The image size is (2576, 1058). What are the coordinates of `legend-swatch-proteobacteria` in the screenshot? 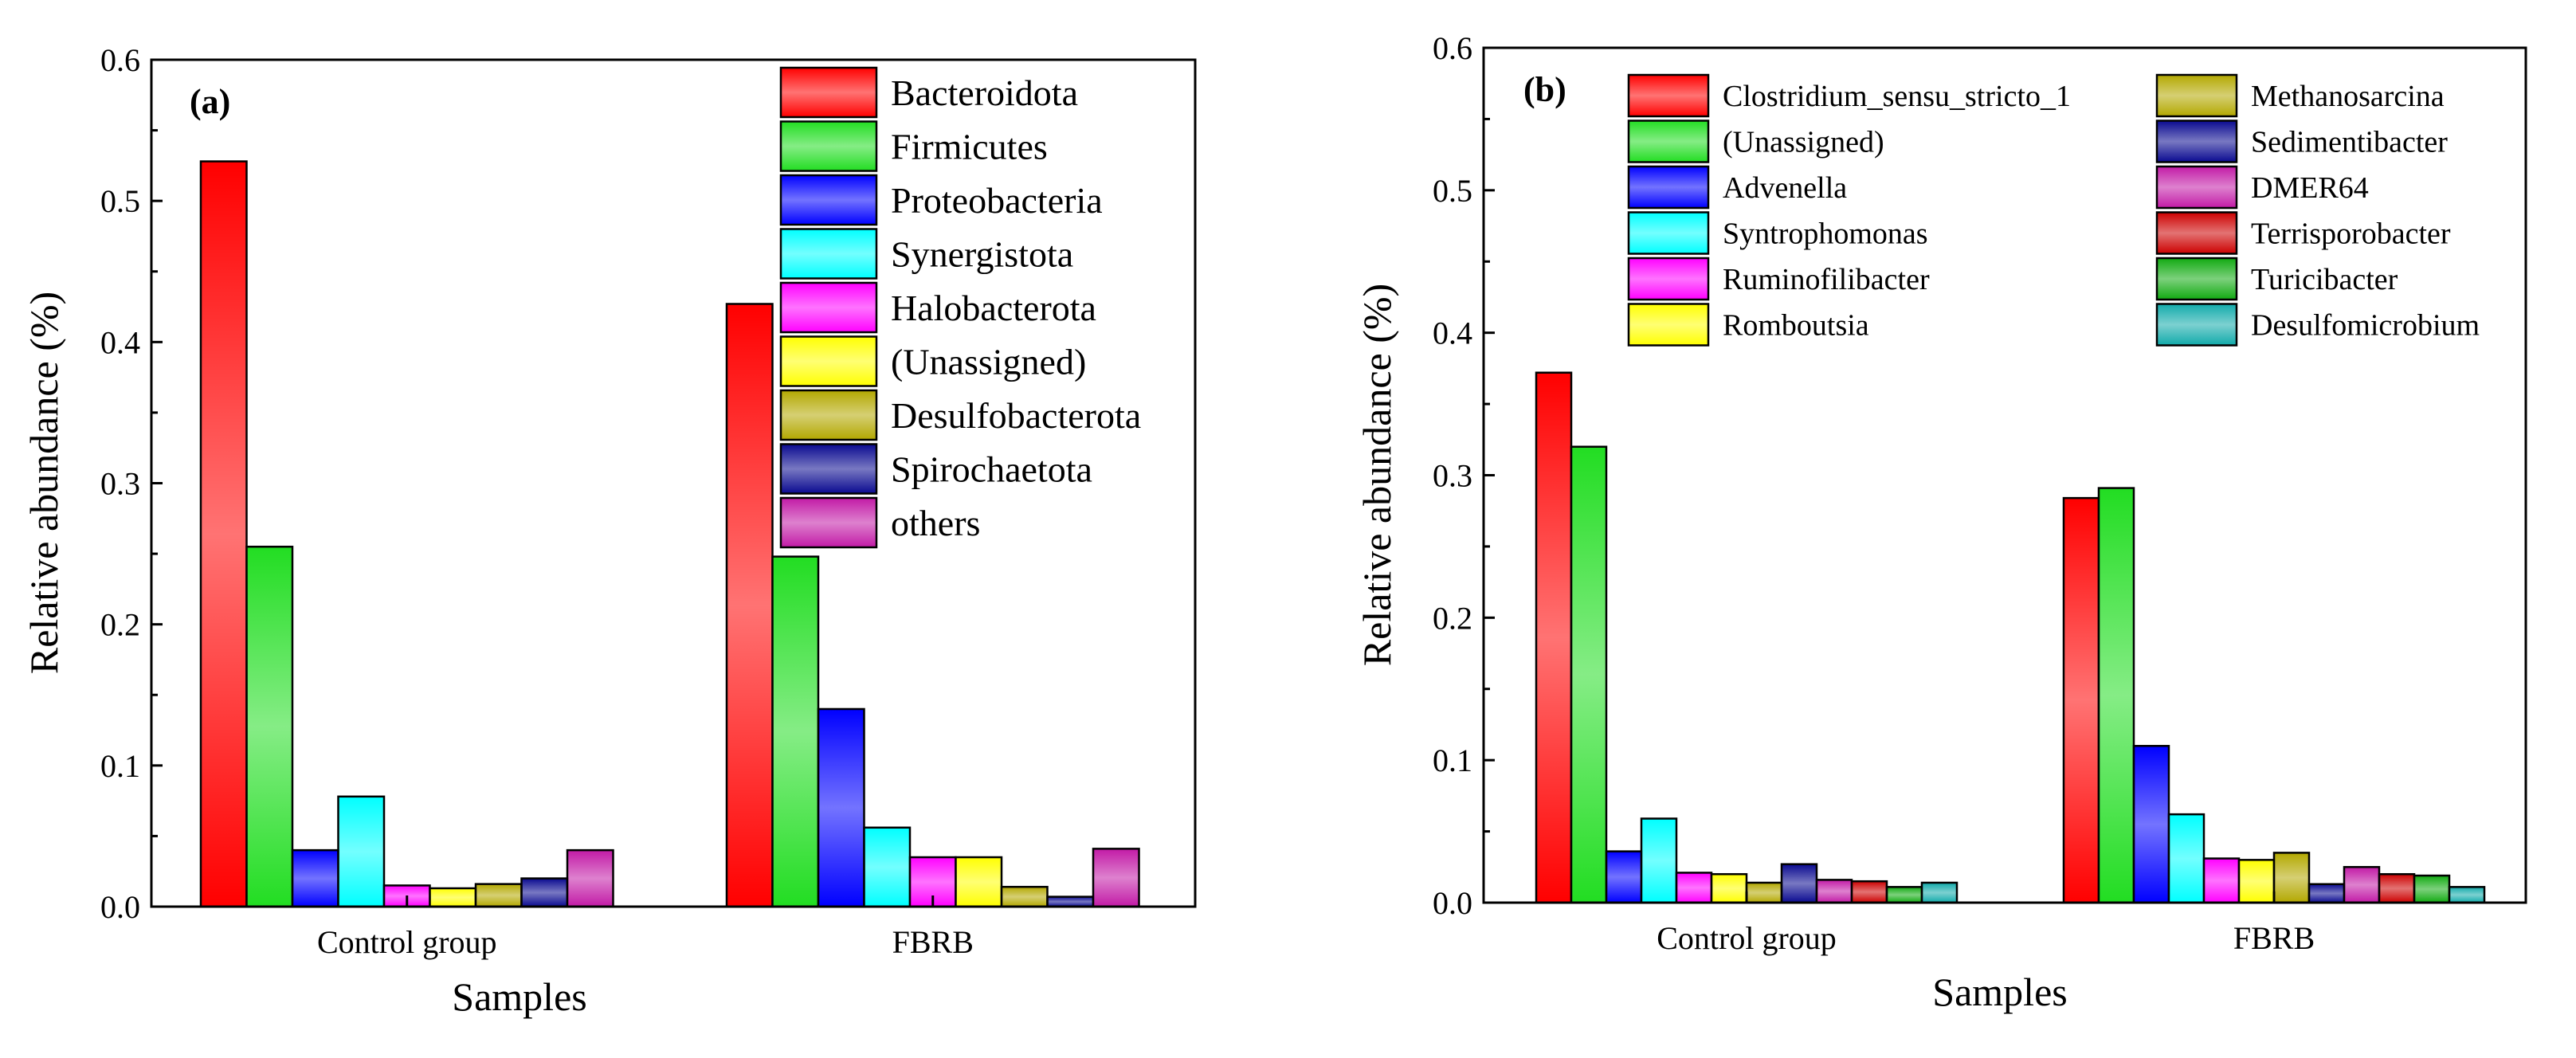 It's located at (829, 200).